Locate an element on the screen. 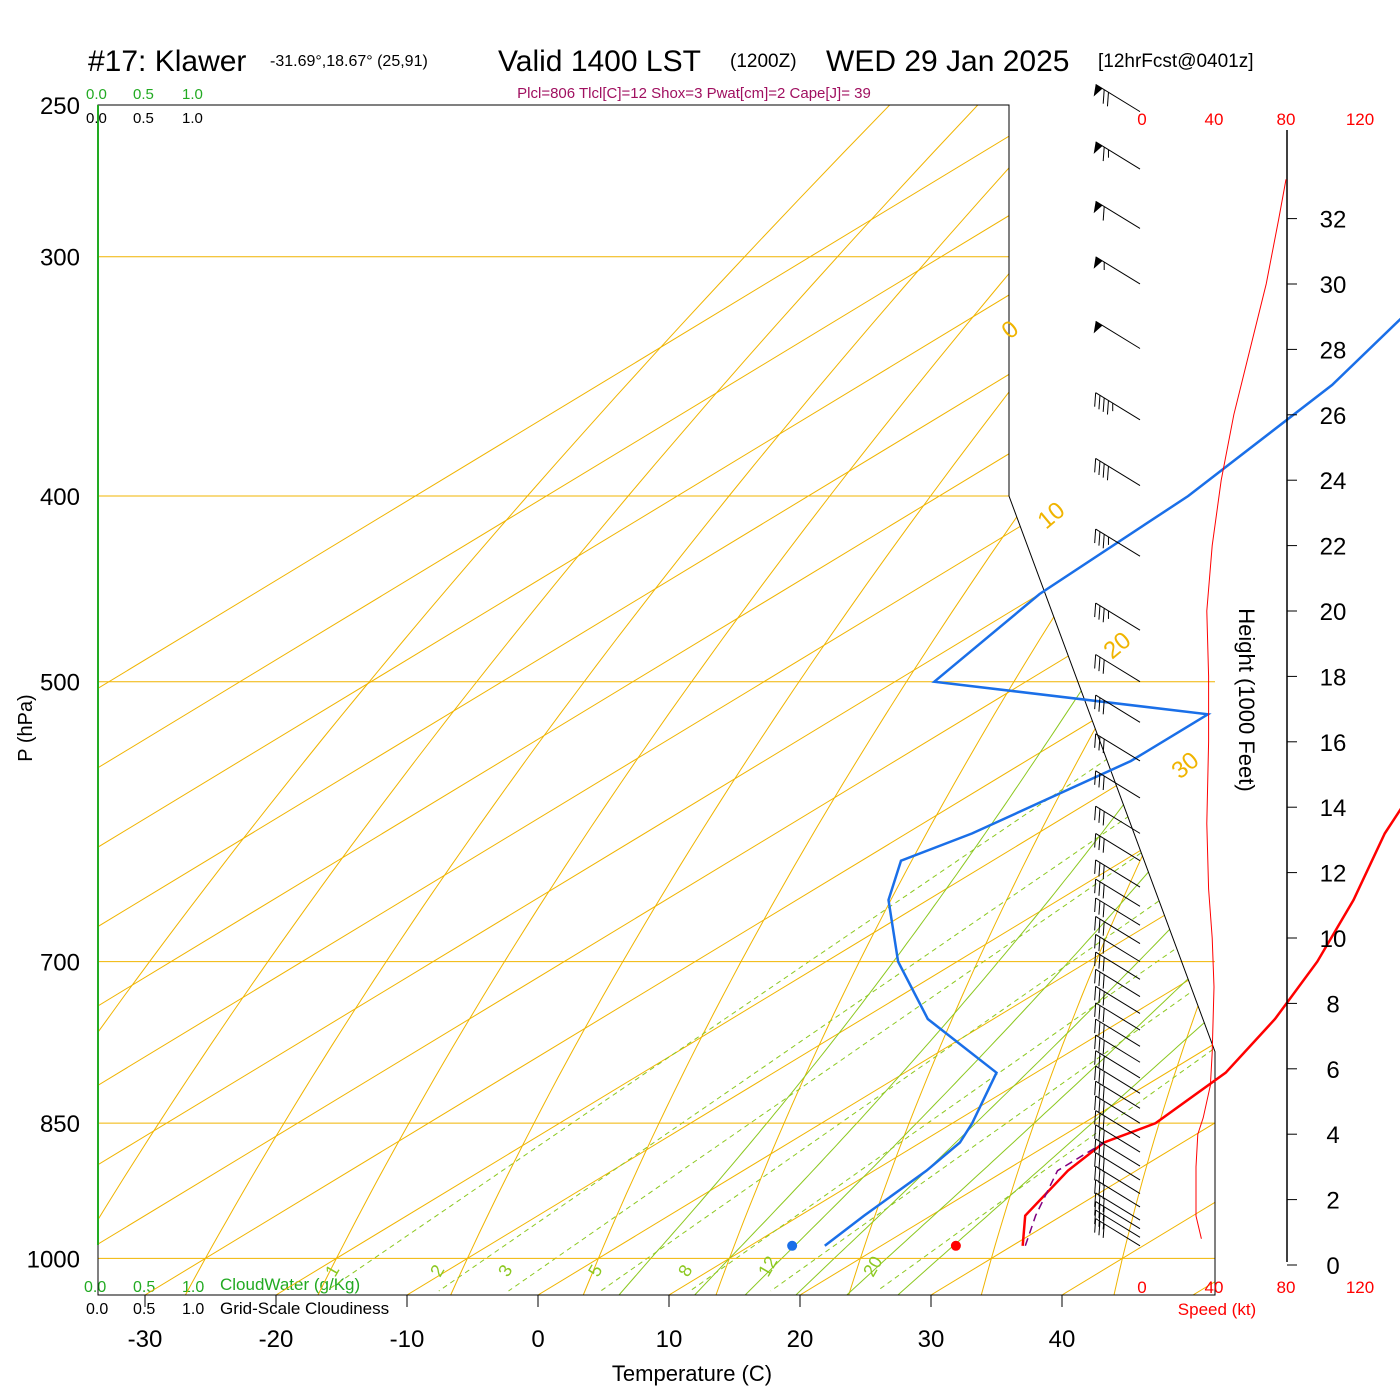 The height and width of the screenshot is (1400, 1400). height-tick-label: 0 is located at coordinates (1332, 1266).